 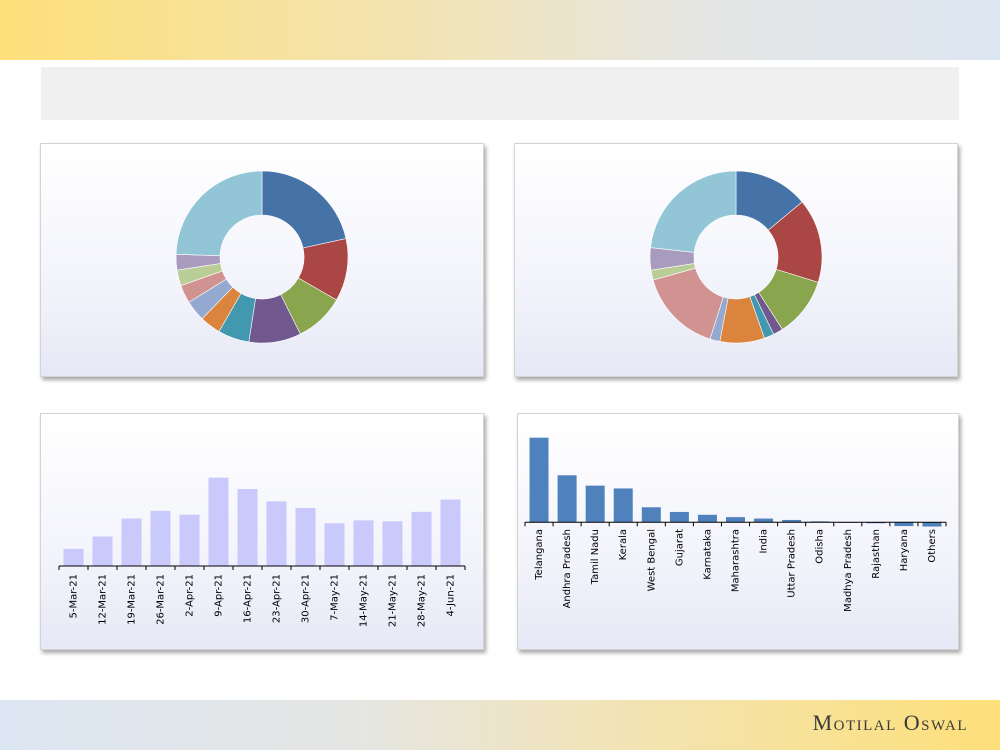 I want to click on x-tick-label: 21-May-21, so click(x=393, y=600).